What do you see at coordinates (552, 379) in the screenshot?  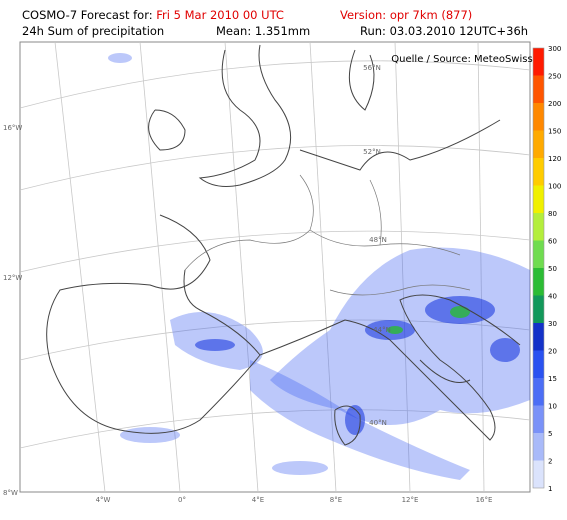 I see `colorbar-label: 15` at bounding box center [552, 379].